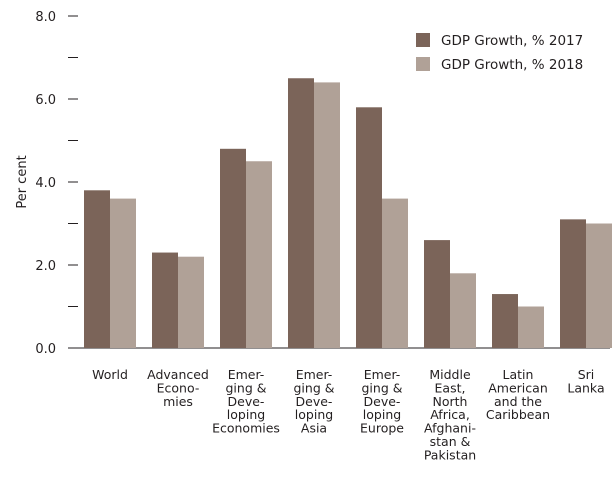 Image resolution: width=616 pixels, height=483 pixels. What do you see at coordinates (22, 181) in the screenshot?
I see `y-axis-label: Per cent` at bounding box center [22, 181].